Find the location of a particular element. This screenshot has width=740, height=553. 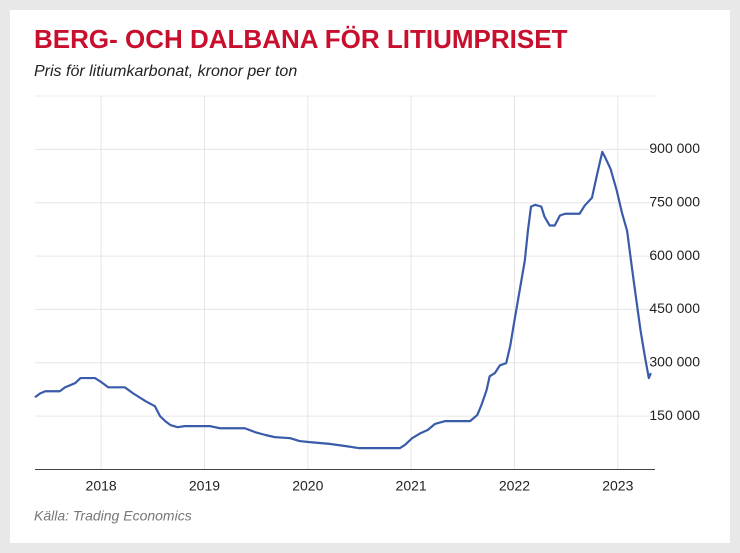

y-tick-label: 900 000 is located at coordinates (674, 148).